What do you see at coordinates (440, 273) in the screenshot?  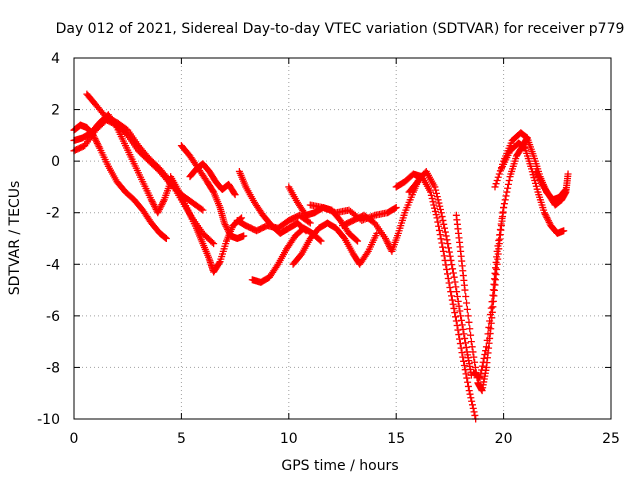 I see `series-arc16` at bounding box center [440, 273].